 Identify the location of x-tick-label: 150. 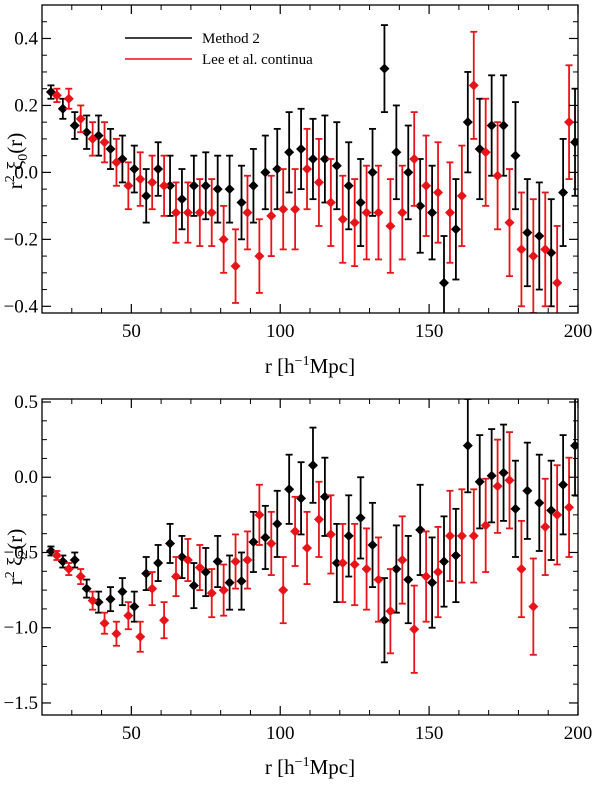
(429, 733).